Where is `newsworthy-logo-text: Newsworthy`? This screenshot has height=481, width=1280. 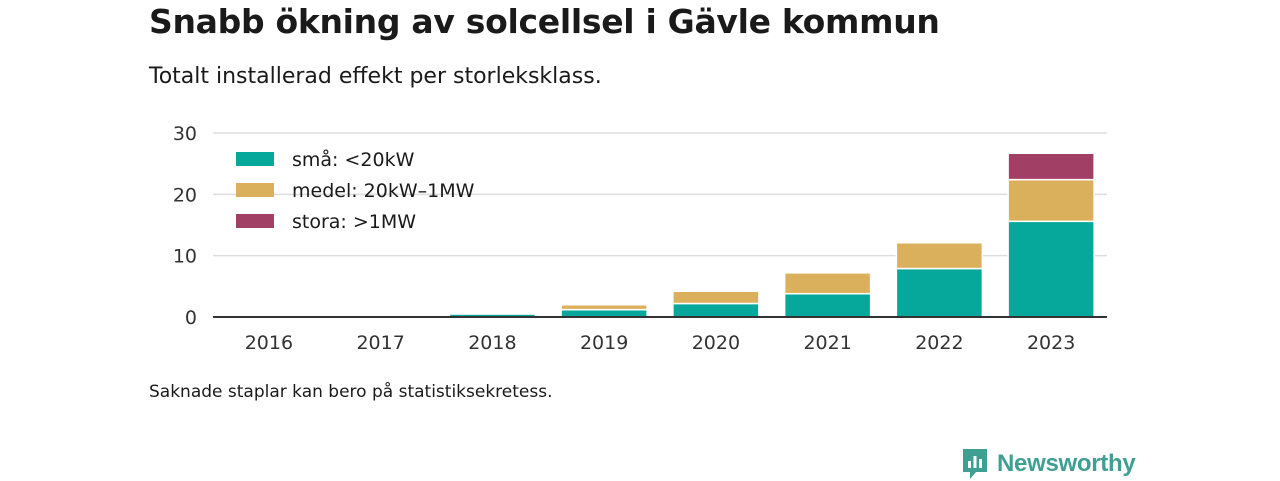
newsworthy-logo-text: Newsworthy is located at coordinates (1066, 463).